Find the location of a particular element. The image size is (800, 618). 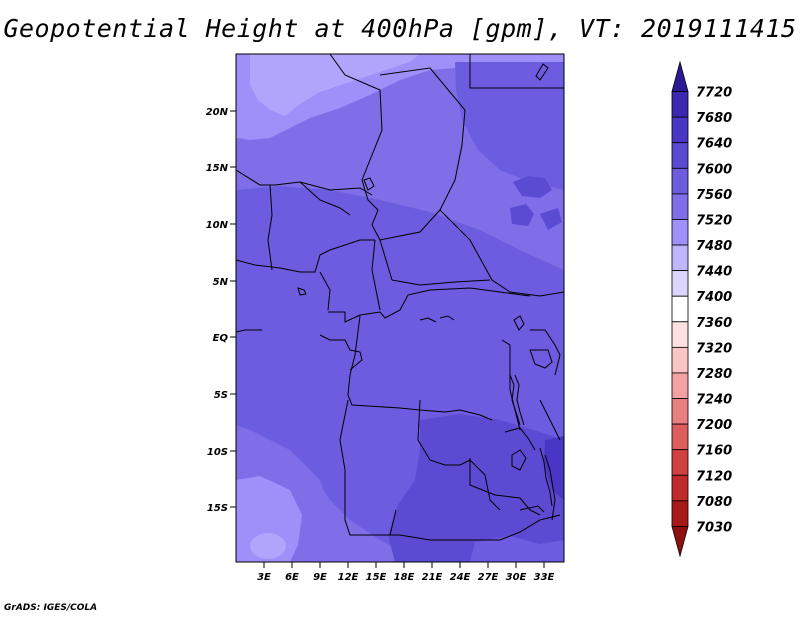

lat-label-5s: 5S is located at coordinates (221, 395).